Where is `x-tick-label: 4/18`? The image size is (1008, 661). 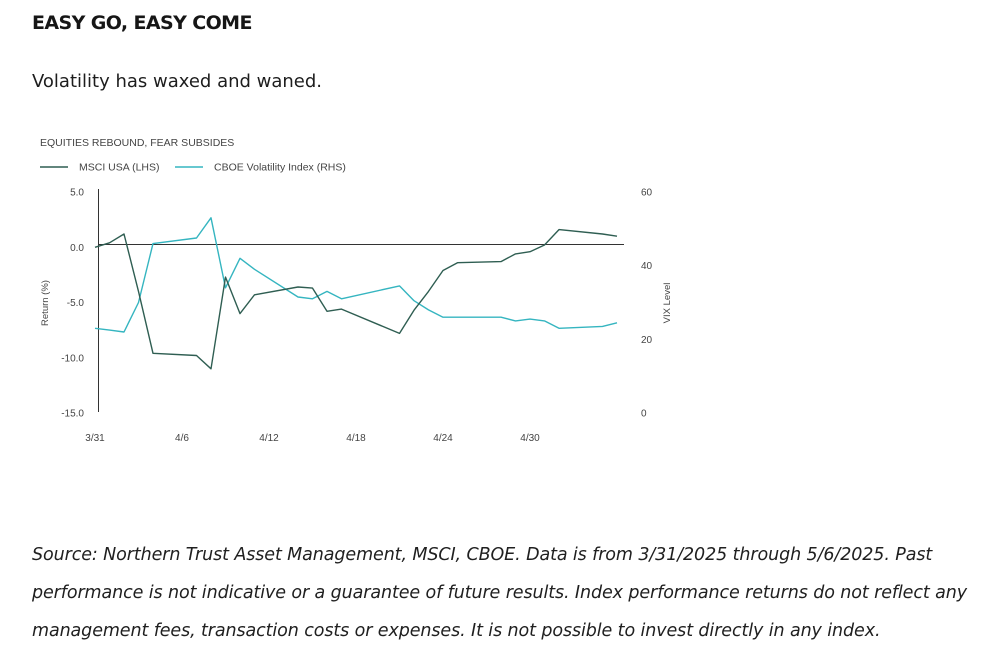 x-tick-label: 4/18 is located at coordinates (356, 438).